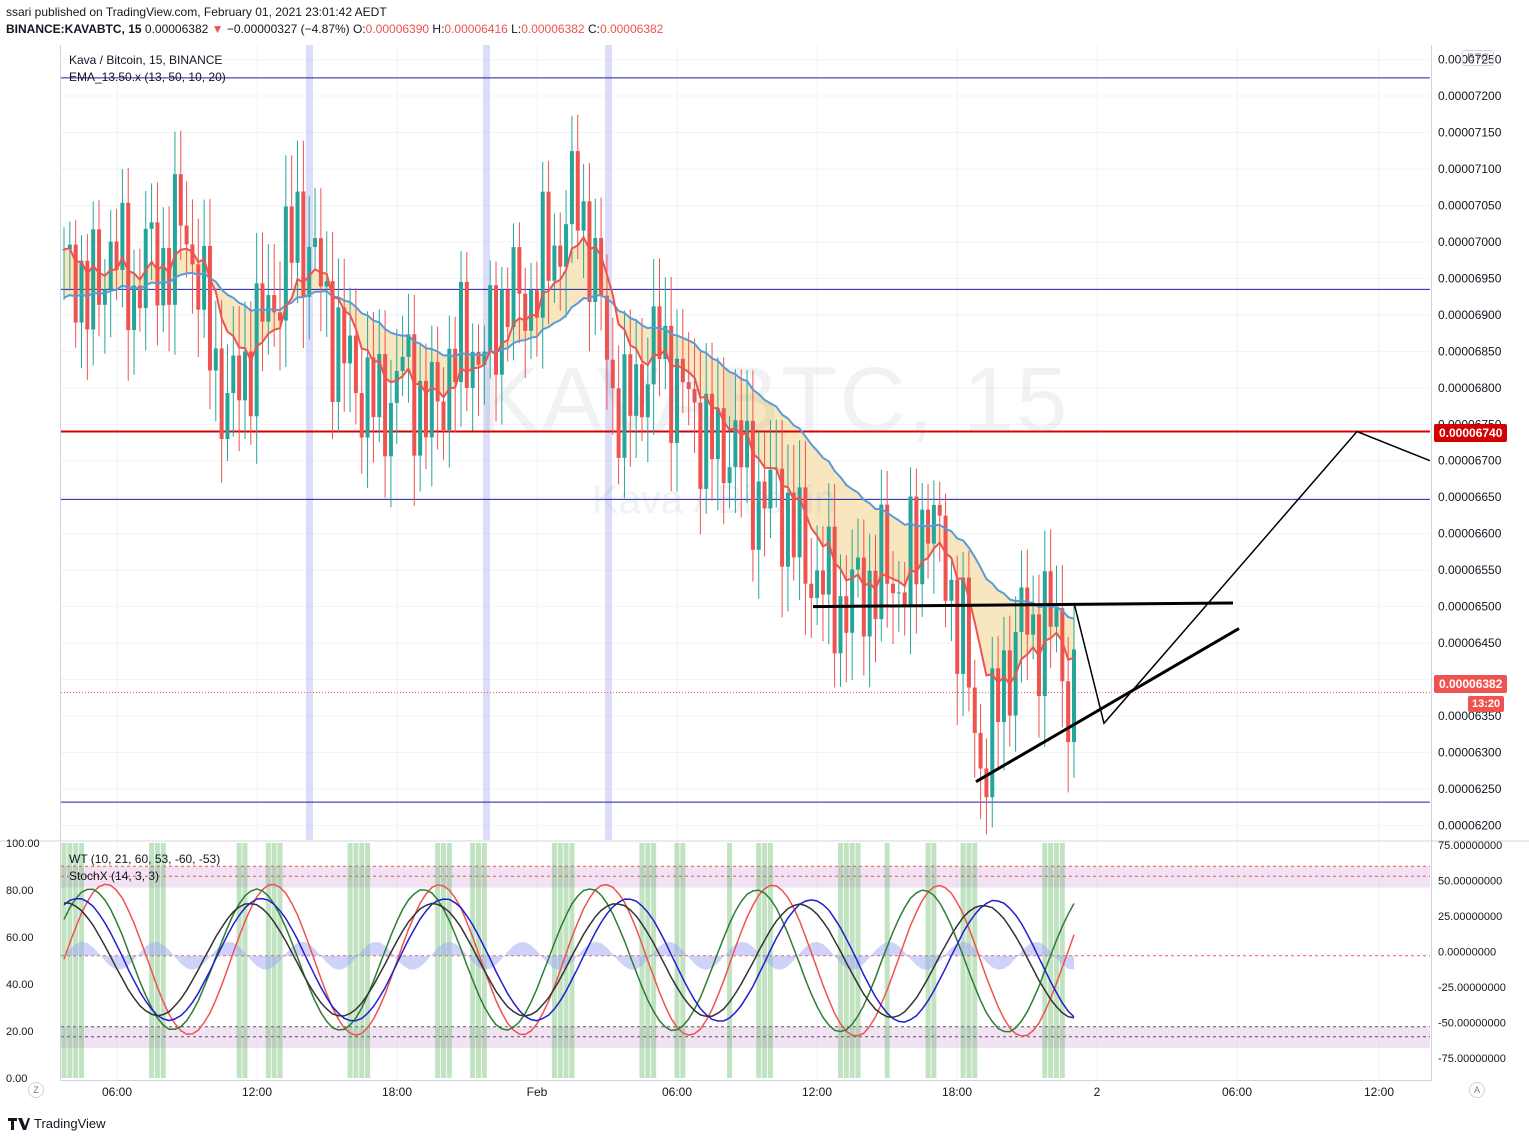 Image resolution: width=1529 pixels, height=1142 pixels. What do you see at coordinates (1252, 577) in the screenshot?
I see `projection-path` at bounding box center [1252, 577].